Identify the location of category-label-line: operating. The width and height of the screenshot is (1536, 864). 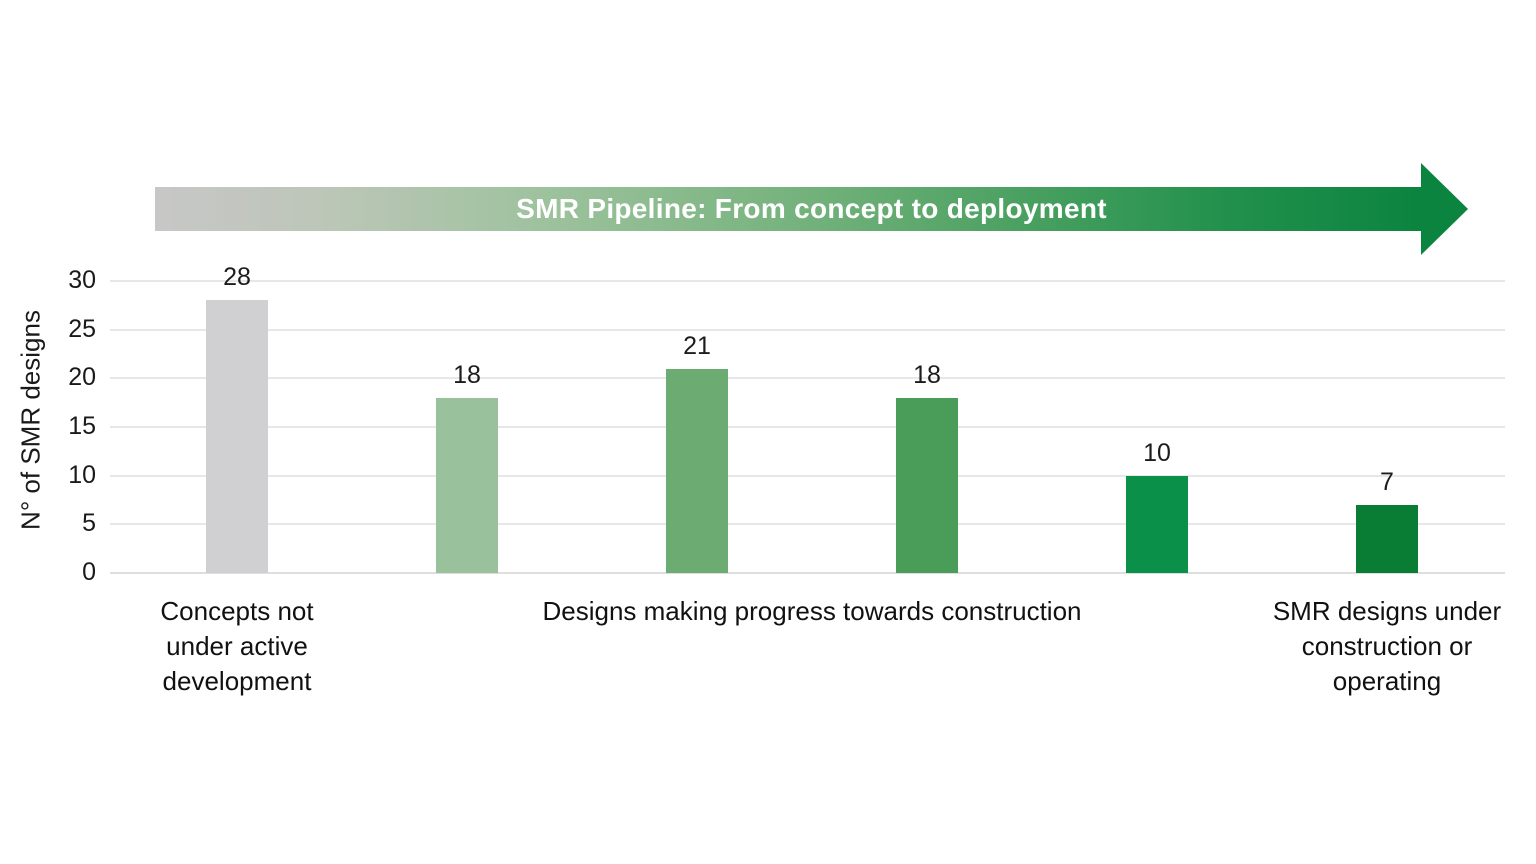
(1387, 681).